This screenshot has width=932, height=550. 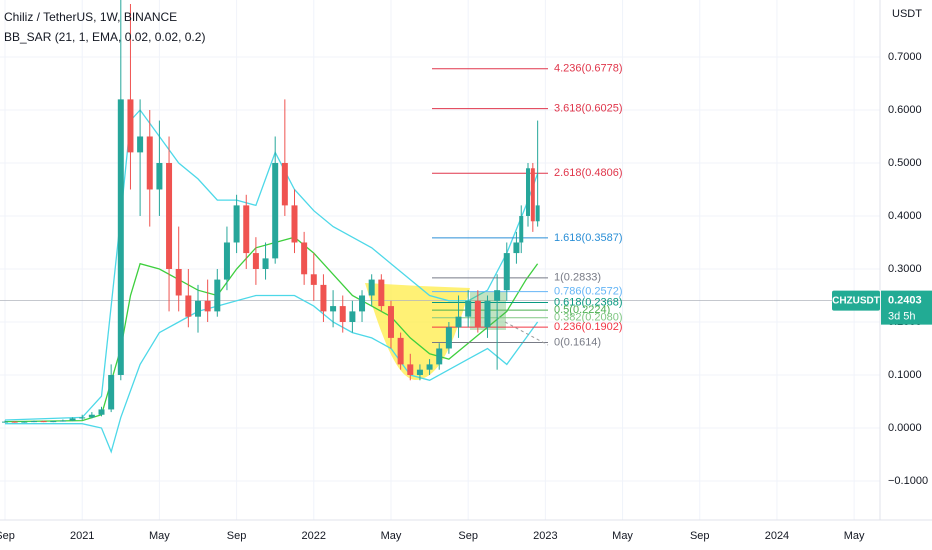 What do you see at coordinates (777, 536) in the screenshot?
I see `x-tick-label: 2024` at bounding box center [777, 536].